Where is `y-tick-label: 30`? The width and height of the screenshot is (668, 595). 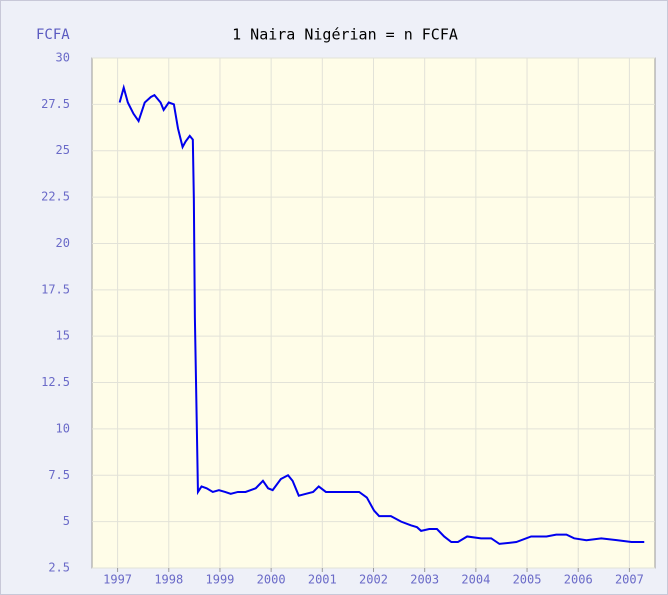
y-tick-label: 30 is located at coordinates (63, 58).